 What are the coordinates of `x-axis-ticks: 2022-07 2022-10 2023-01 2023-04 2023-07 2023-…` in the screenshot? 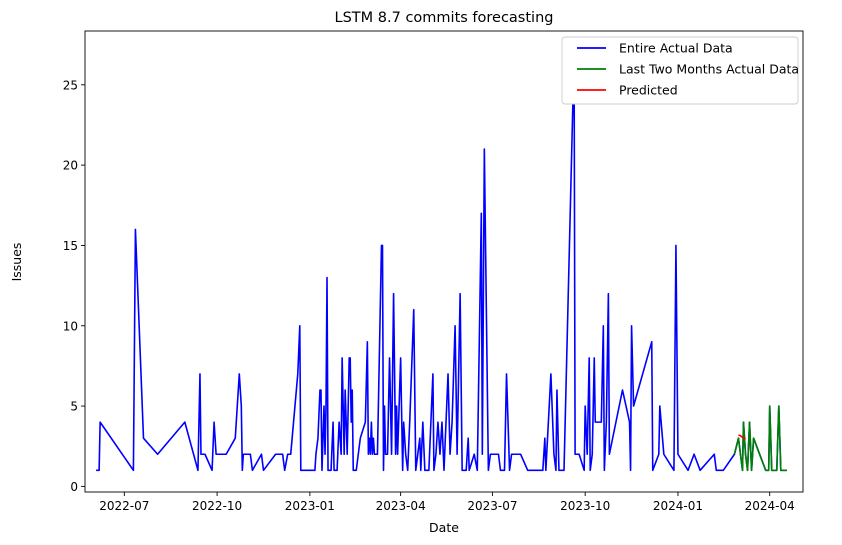 It's located at (447, 502).